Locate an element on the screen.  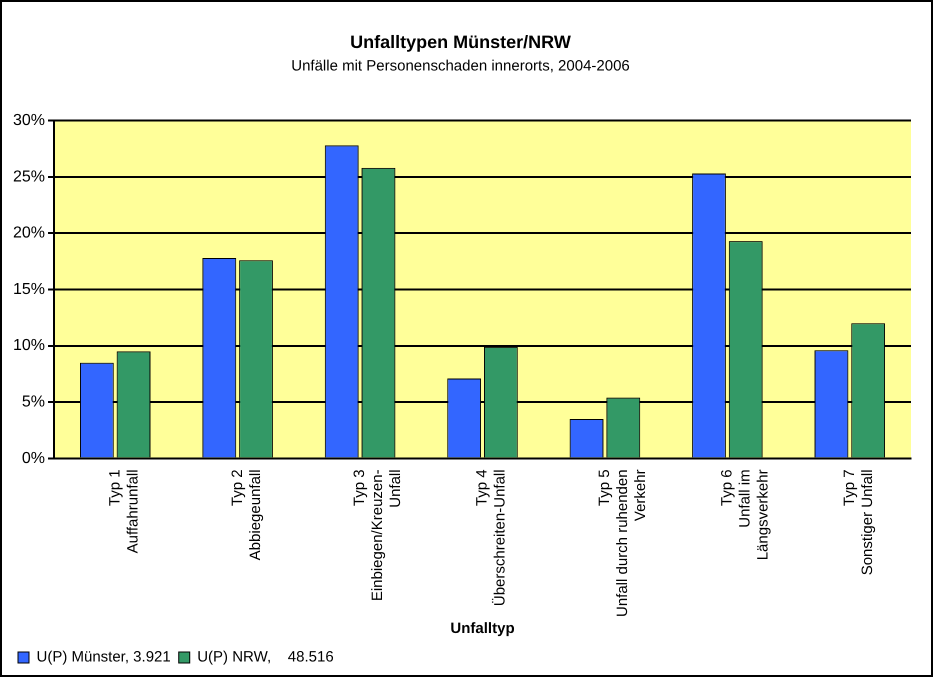
x-tick-label: Typ 1 Auffahrunfall is located at coordinates (124, 511).